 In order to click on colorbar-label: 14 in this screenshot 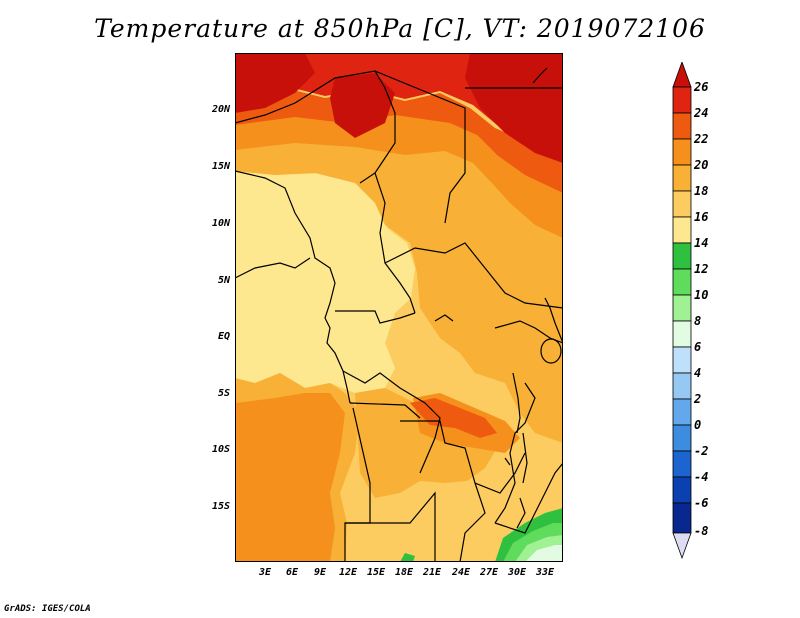, I will do `click(701, 243)`.